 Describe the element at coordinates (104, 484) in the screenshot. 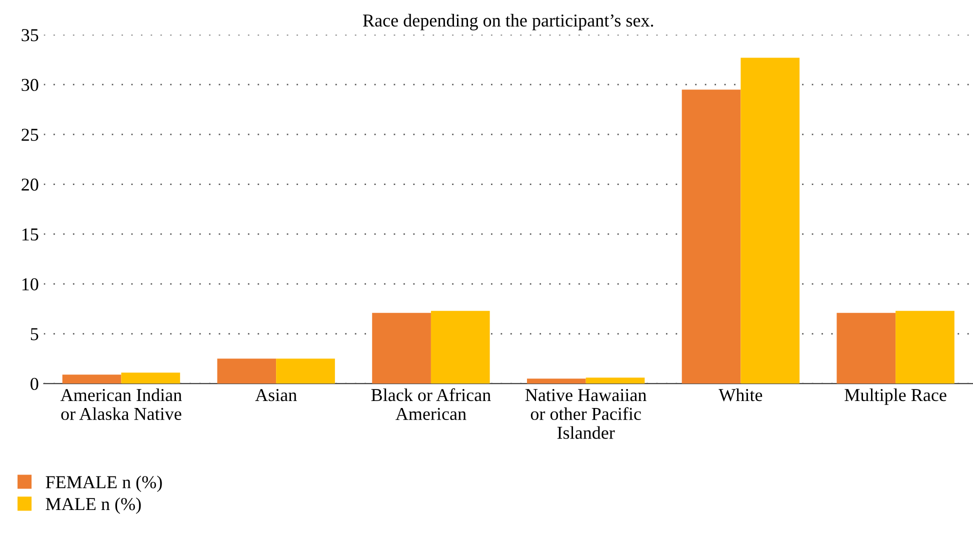

I see `legend-label: FEMALE n (%)` at that location.